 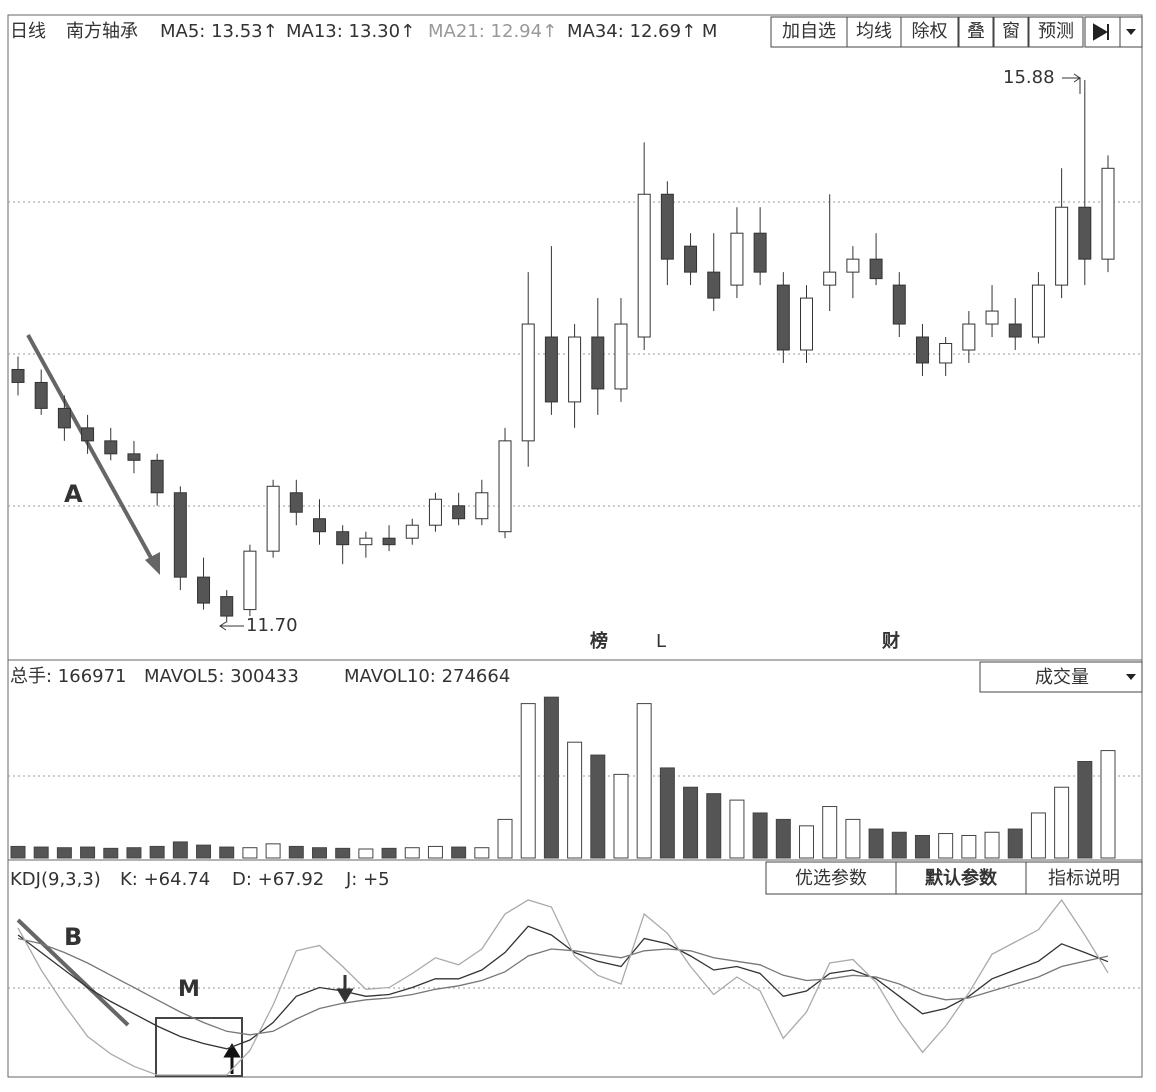 What do you see at coordinates (199, 1047) in the screenshot?
I see `highlight-box` at bounding box center [199, 1047].